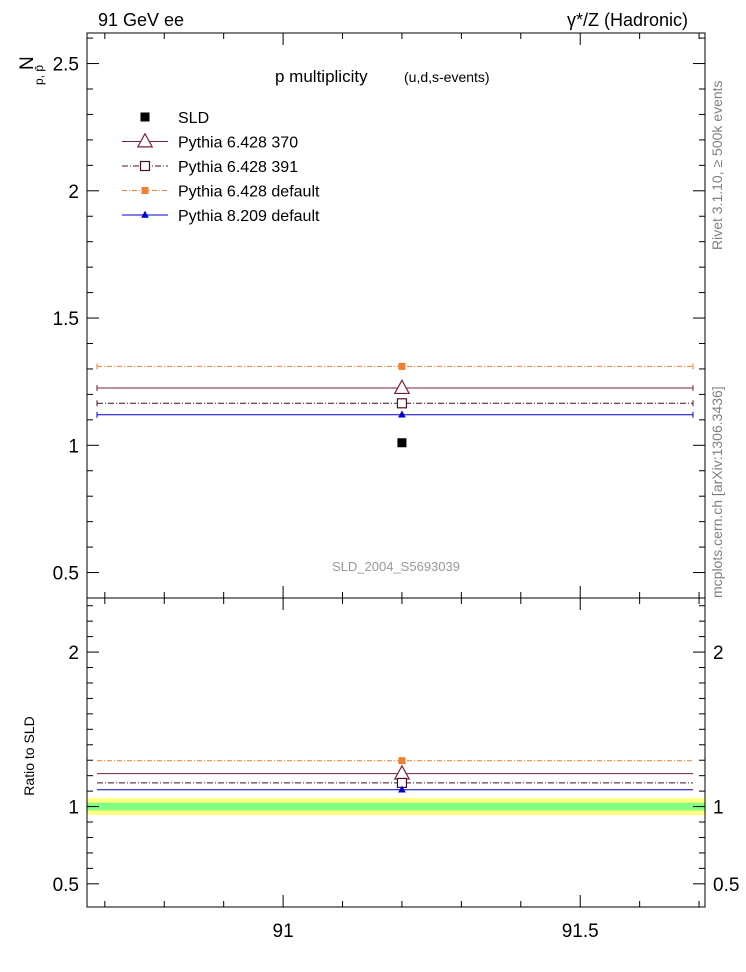 This screenshot has width=746, height=972. Describe the element at coordinates (27, 63) in the screenshot. I see `y-label-main: N` at that location.